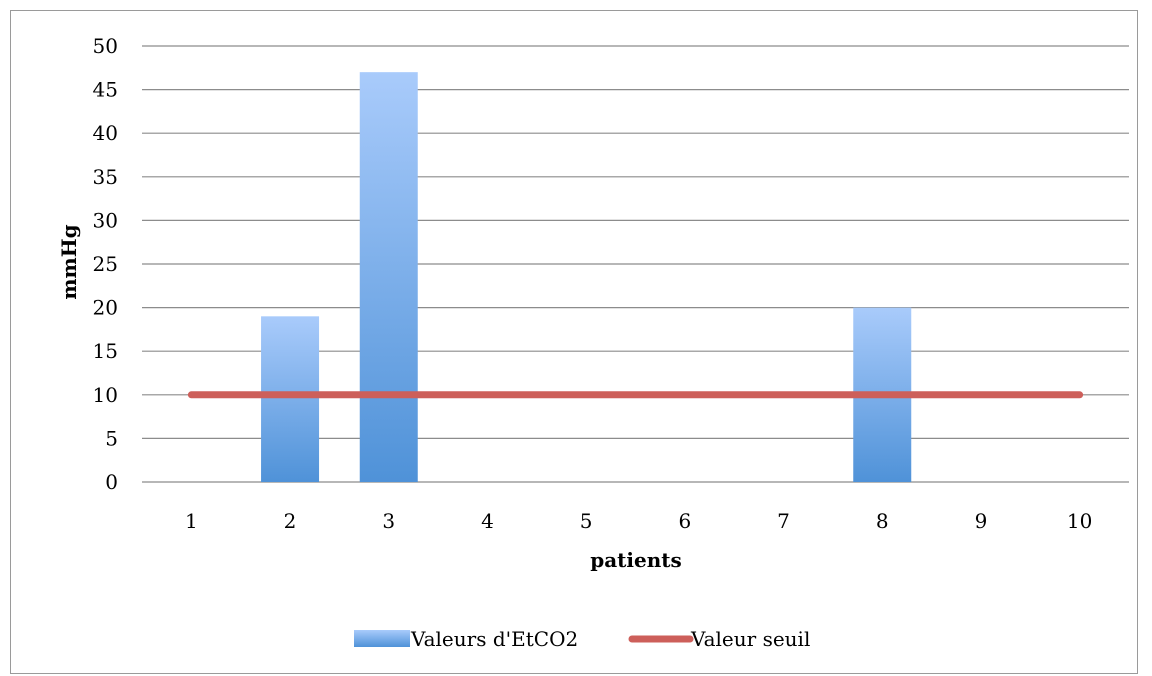 This screenshot has width=1152, height=676. What do you see at coordinates (105, 46) in the screenshot?
I see `y-tick-label: 50` at bounding box center [105, 46].